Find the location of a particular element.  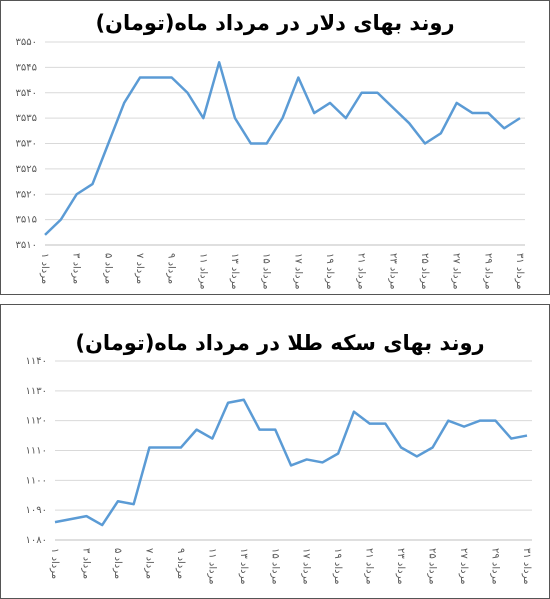

y-tick-label: ۱۰۸۰ is located at coordinates (36, 540).